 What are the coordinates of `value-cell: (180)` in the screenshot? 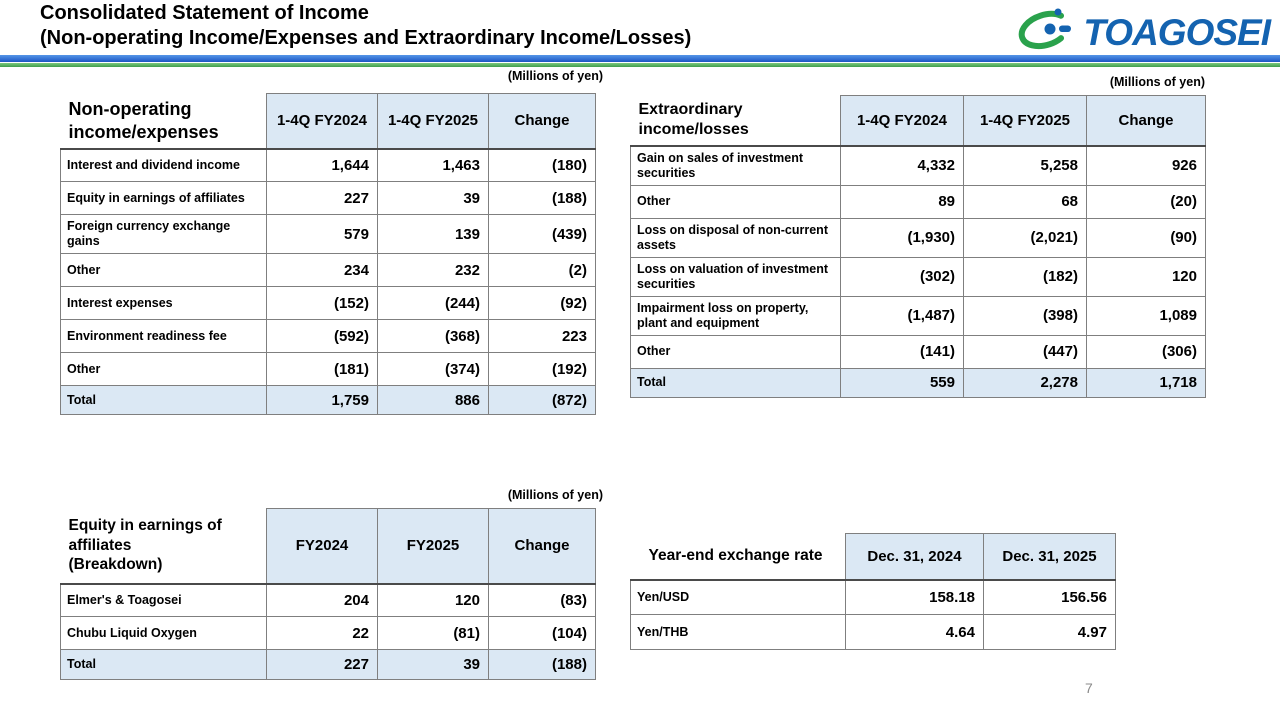 It's located at (542, 164).